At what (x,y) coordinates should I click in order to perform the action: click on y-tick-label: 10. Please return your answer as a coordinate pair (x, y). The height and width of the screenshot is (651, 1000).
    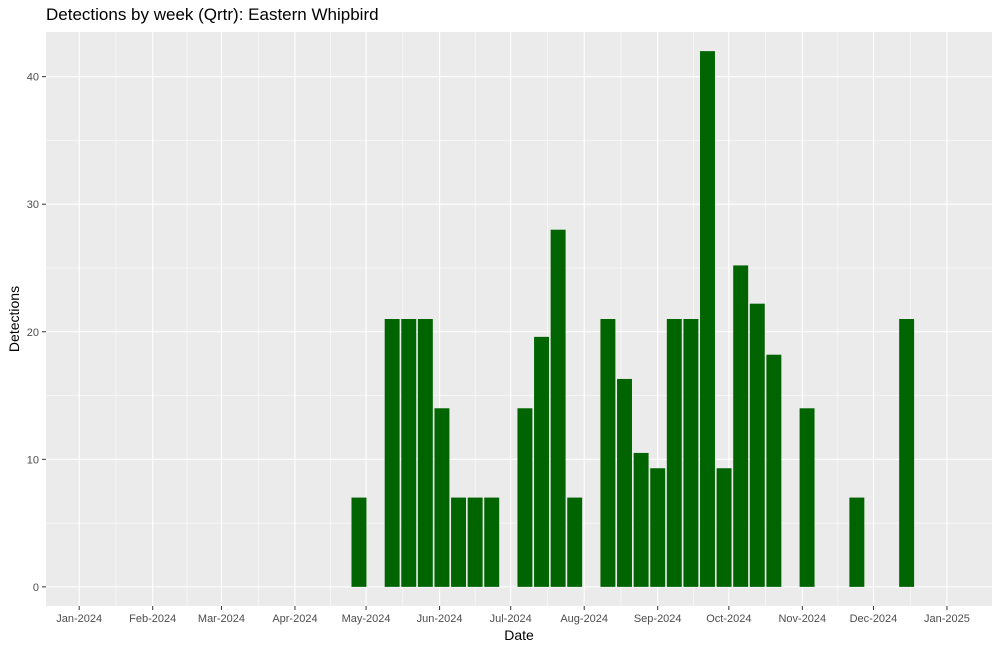
    Looking at the image, I should click on (33, 460).